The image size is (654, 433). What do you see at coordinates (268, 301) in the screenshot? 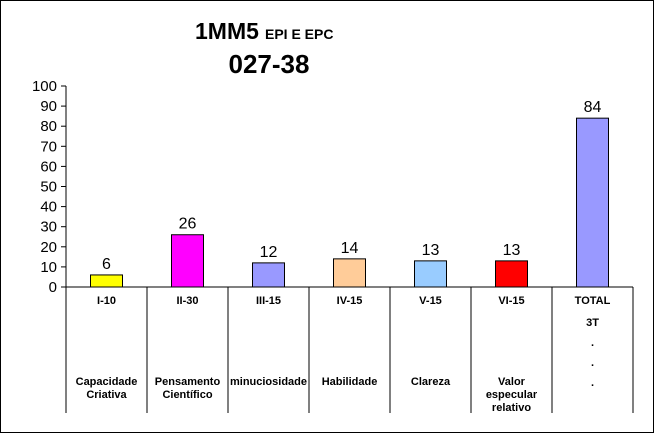
I see `category-label: III-15` at bounding box center [268, 301].